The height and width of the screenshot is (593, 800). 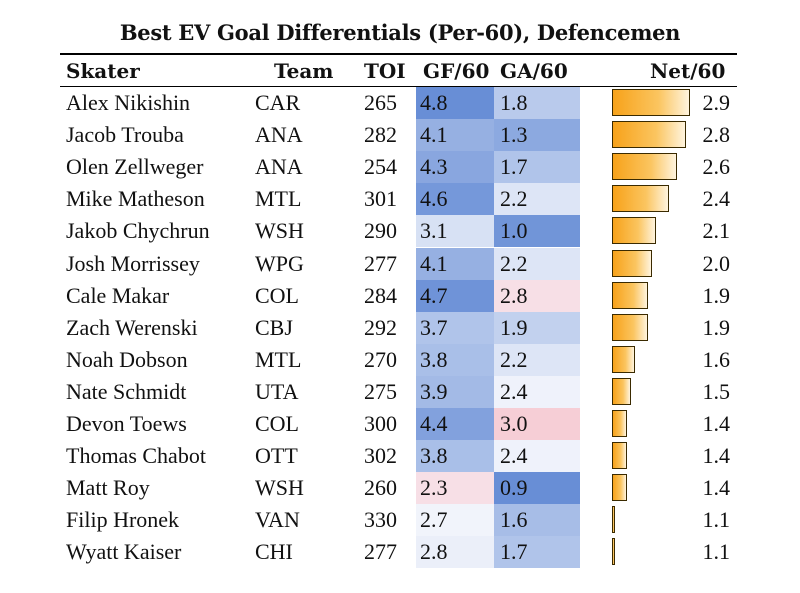 What do you see at coordinates (400, 456) in the screenshot?
I see `table-row: Thomas Chabot OTT 302 3.8 2.4 1.4` at bounding box center [400, 456].